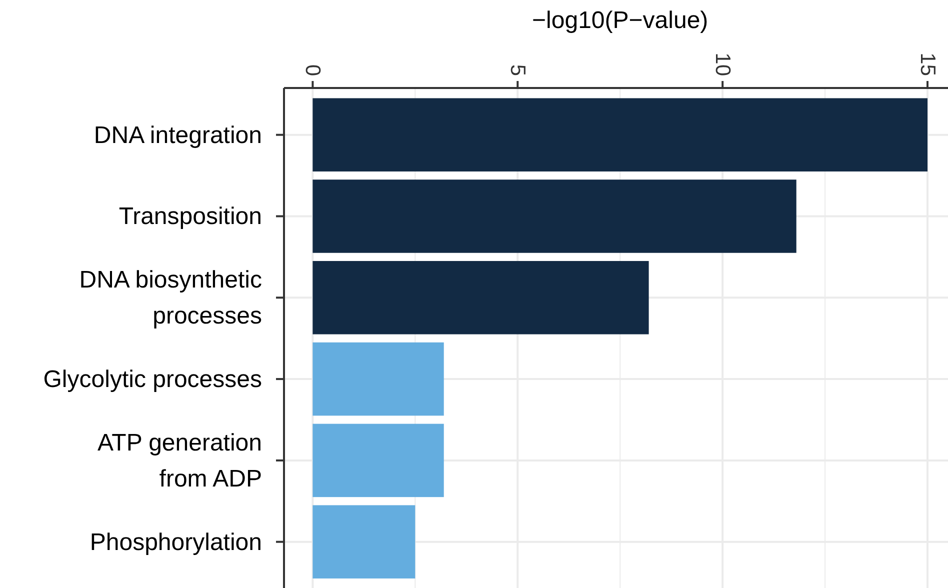 The height and width of the screenshot is (588, 948). Describe the element at coordinates (722, 64) in the screenshot. I see `x-tick-label: 10` at that location.